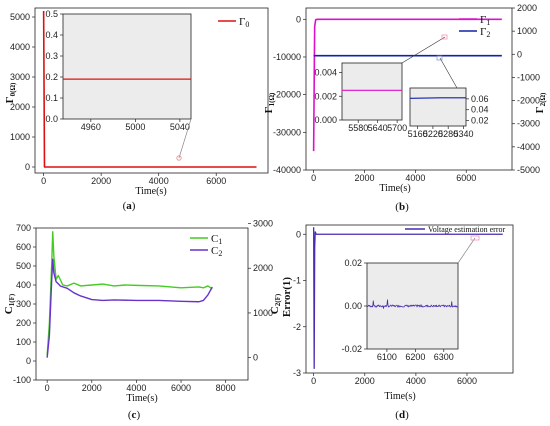 This screenshot has height=426, width=550. Describe the element at coordinates (412, 304) in the screenshot. I see `panel-d-inset-series` at that location.